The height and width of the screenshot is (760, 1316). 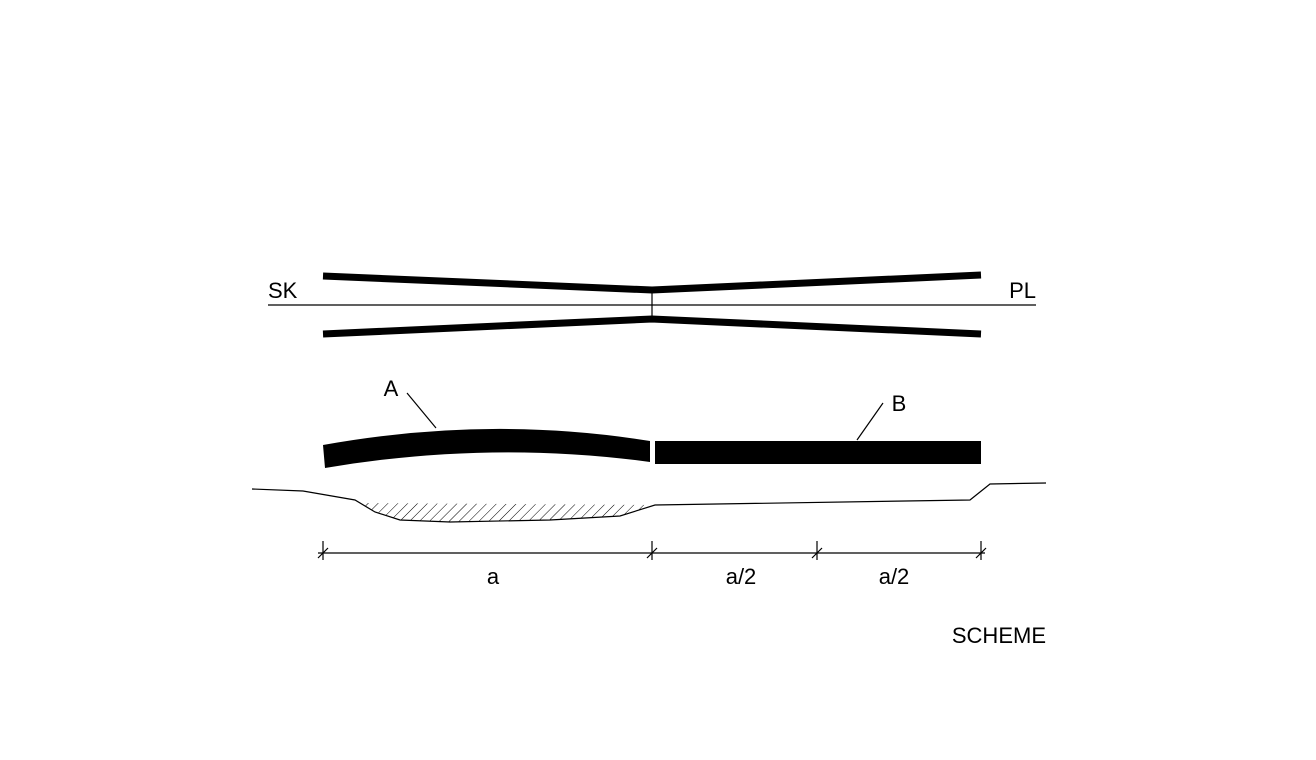 I want to click on beams: A B, so click(x=652, y=422).